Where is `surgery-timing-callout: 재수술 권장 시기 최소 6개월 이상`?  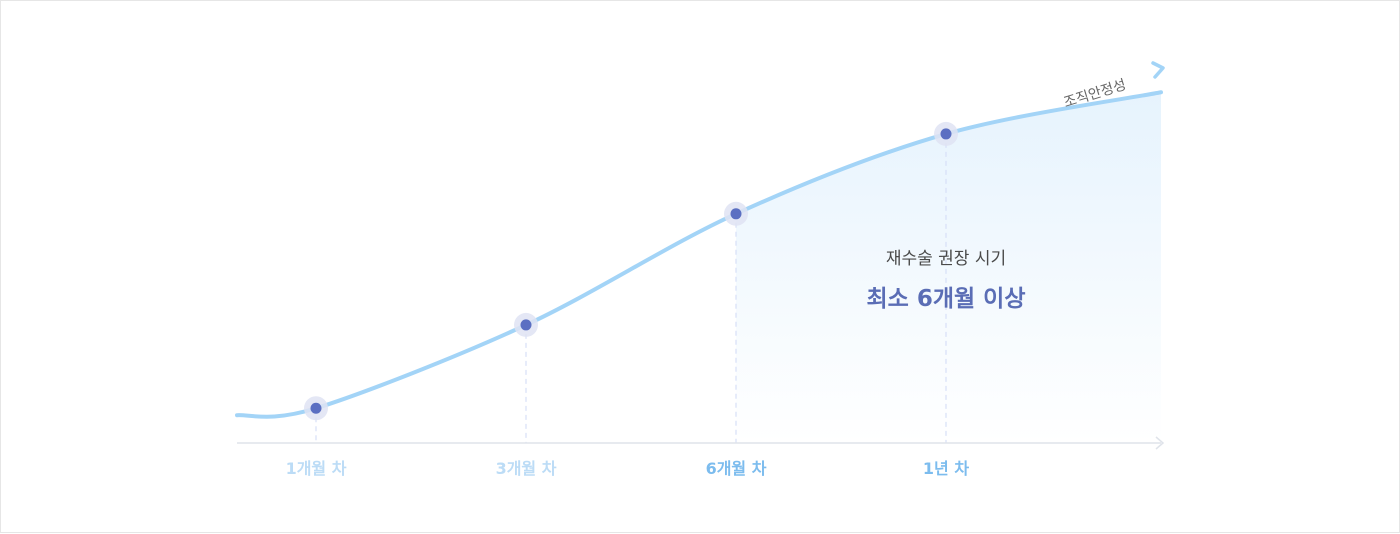
surgery-timing-callout: 재수술 권장 시기 최소 6개월 이상 is located at coordinates (946, 278).